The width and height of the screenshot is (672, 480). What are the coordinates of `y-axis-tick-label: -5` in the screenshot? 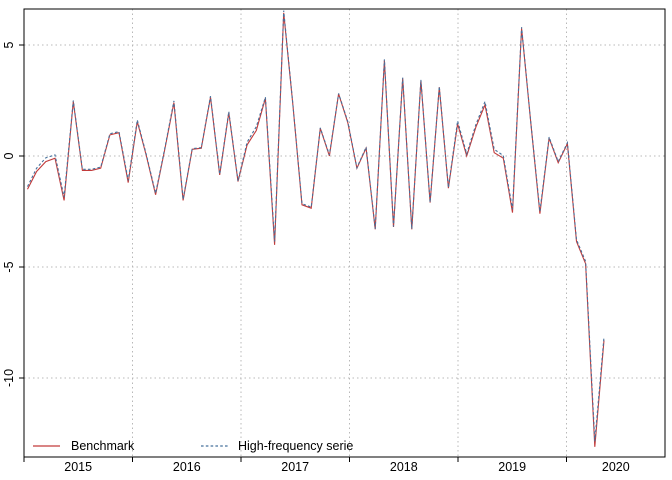 It's located at (9, 266).